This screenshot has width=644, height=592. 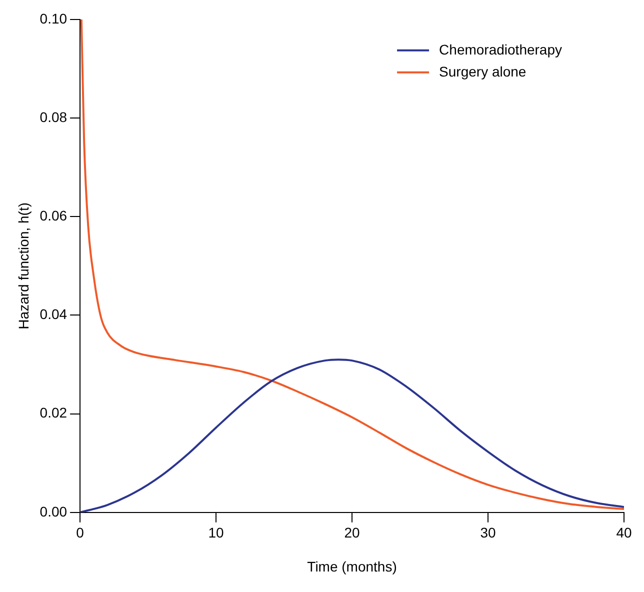 What do you see at coordinates (54, 116) in the screenshot?
I see `y-tick-label: 0.08` at bounding box center [54, 116].